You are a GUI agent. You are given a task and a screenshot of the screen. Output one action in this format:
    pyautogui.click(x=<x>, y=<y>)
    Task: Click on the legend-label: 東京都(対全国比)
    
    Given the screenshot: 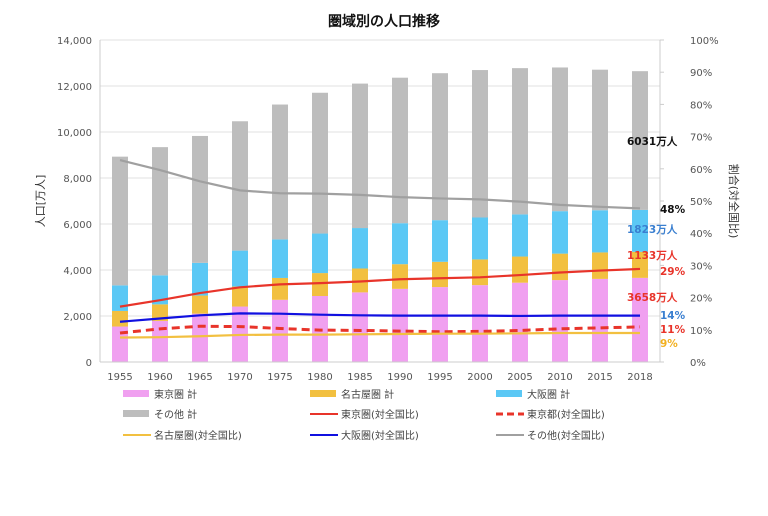 What is the action you would take?
    pyautogui.click(x=566, y=414)
    